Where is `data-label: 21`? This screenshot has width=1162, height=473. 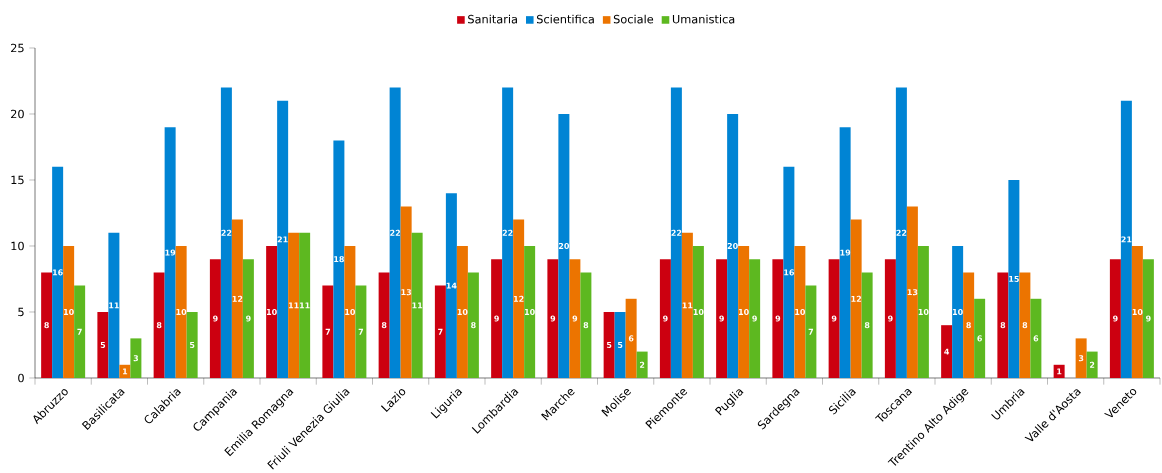
data-label: 21 is located at coordinates (282, 239).